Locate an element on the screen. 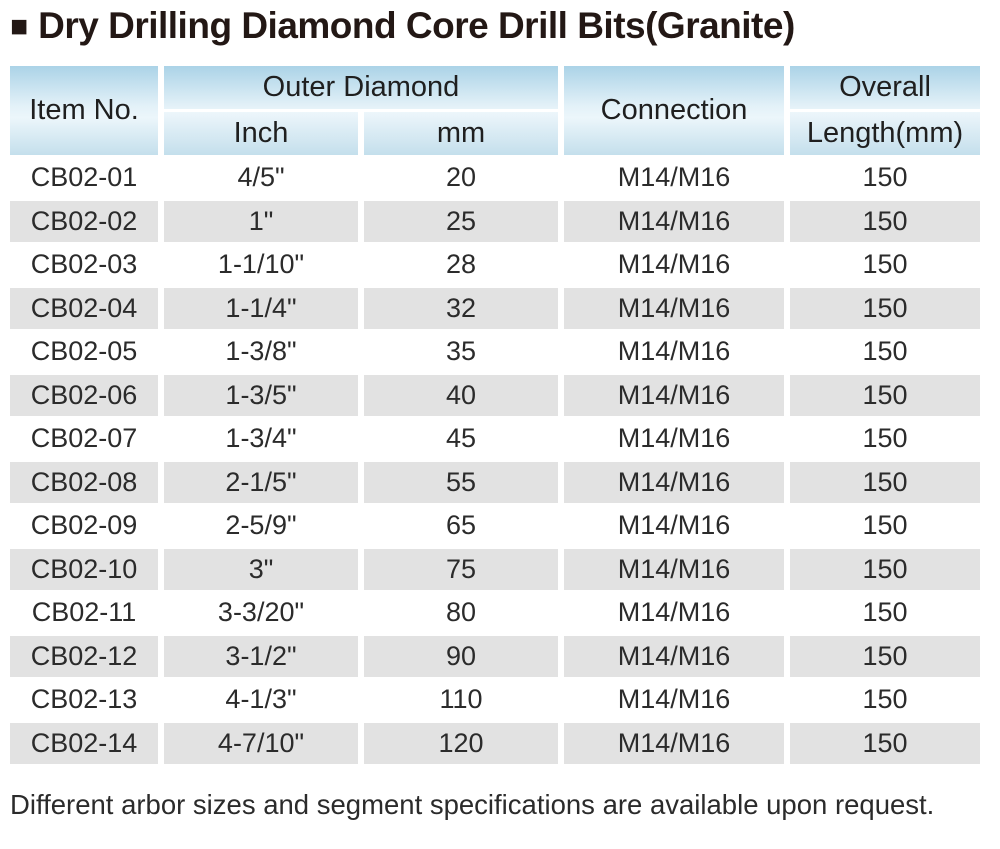 The width and height of the screenshot is (1000, 849). table-row: CB02-13 4-1/3" 110 M14/M16 150 is located at coordinates (495, 700).